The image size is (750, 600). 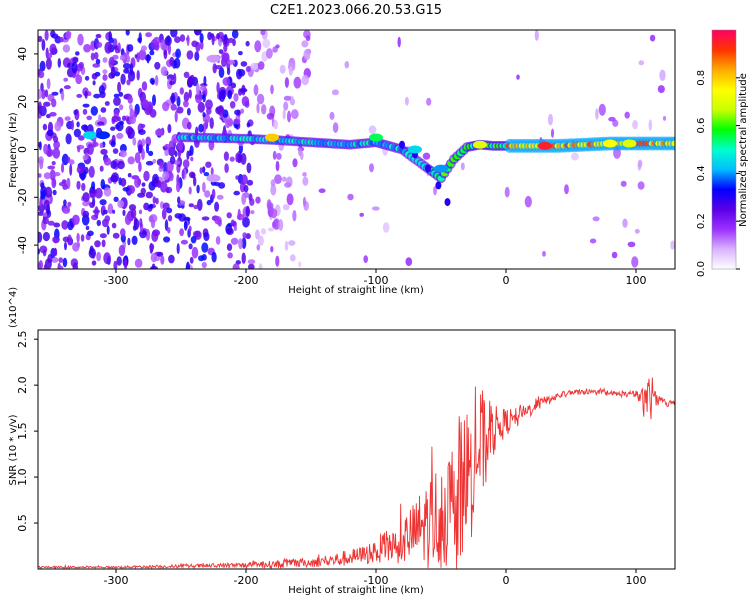 I want to click on y-tick-label: -20, so click(x=22, y=197).